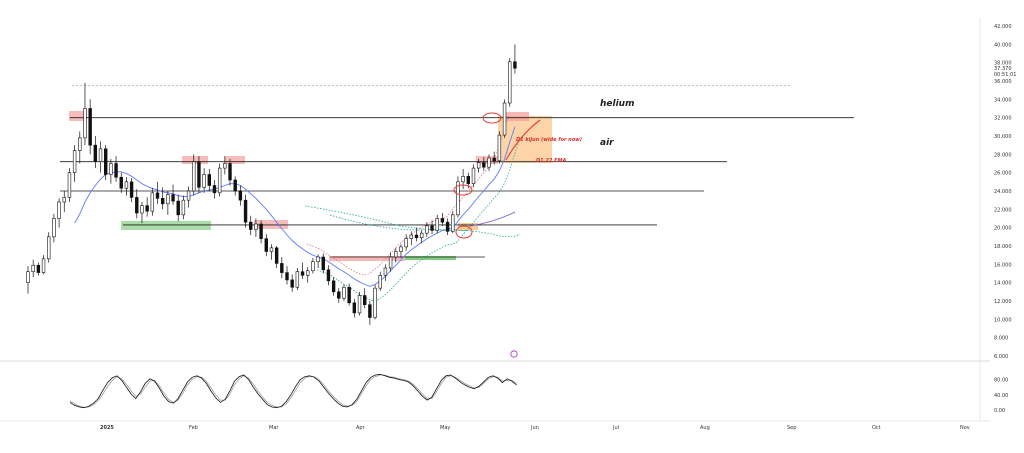  I want to click on price-tick-label: 18.000, so click(1003, 247).